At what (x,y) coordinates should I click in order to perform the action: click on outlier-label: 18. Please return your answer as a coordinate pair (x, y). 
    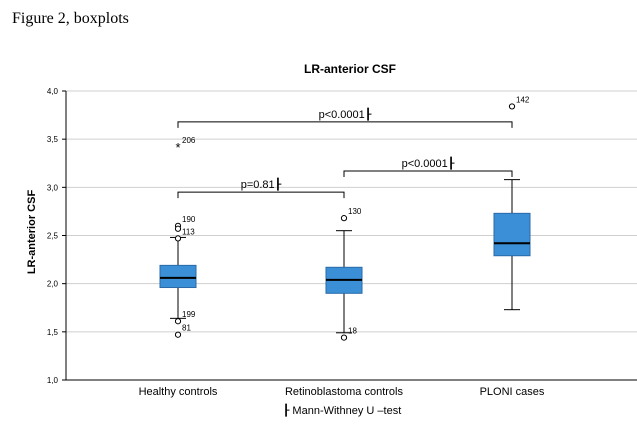
    Looking at the image, I should click on (352, 331).